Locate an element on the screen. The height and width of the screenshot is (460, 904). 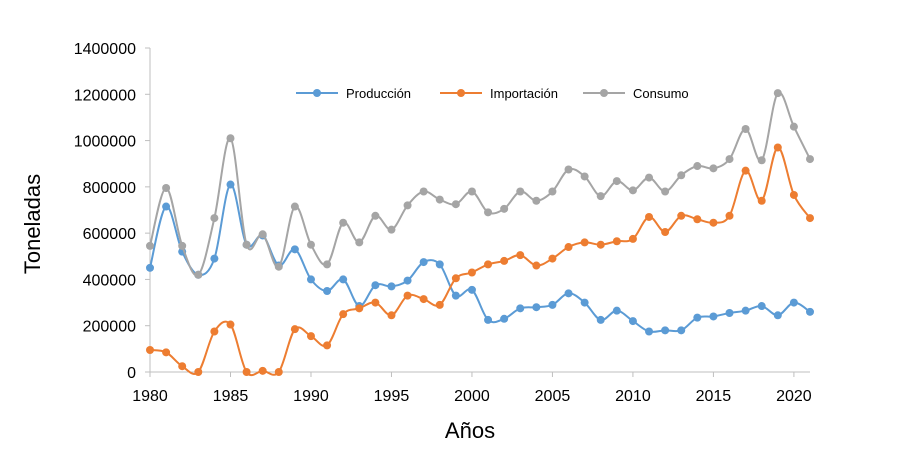
y-axis-title: Toneladas is located at coordinates (32, 224).